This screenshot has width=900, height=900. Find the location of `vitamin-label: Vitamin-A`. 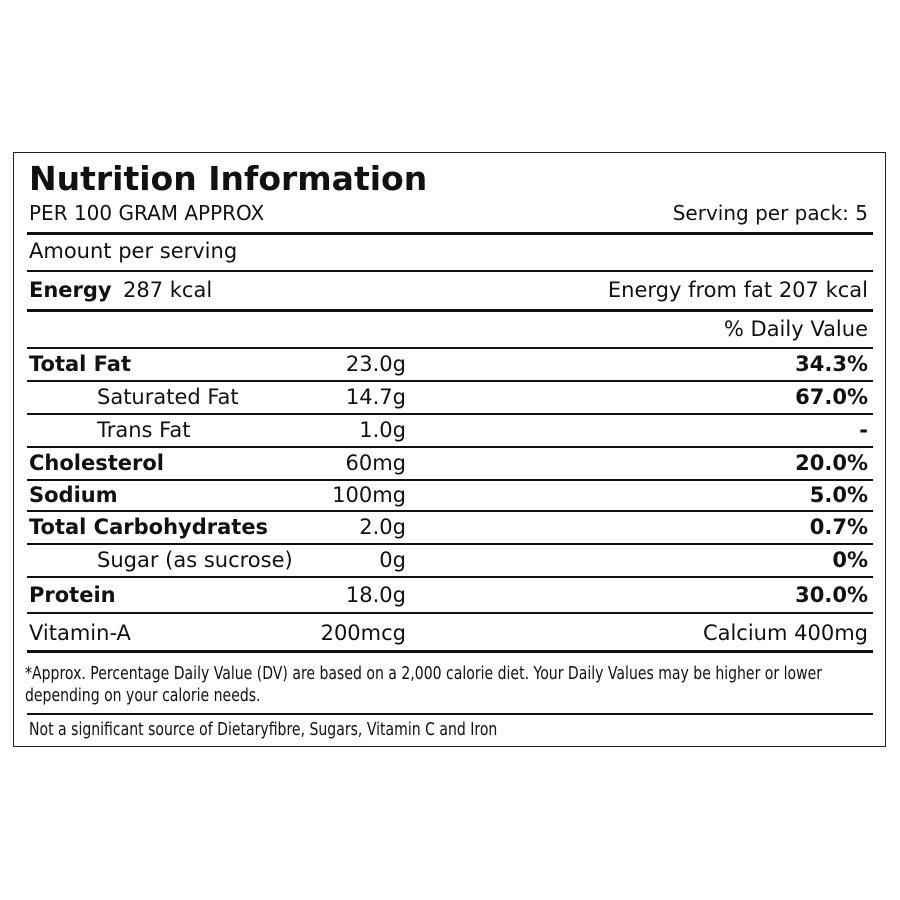

vitamin-label: Vitamin-A is located at coordinates (80, 633).